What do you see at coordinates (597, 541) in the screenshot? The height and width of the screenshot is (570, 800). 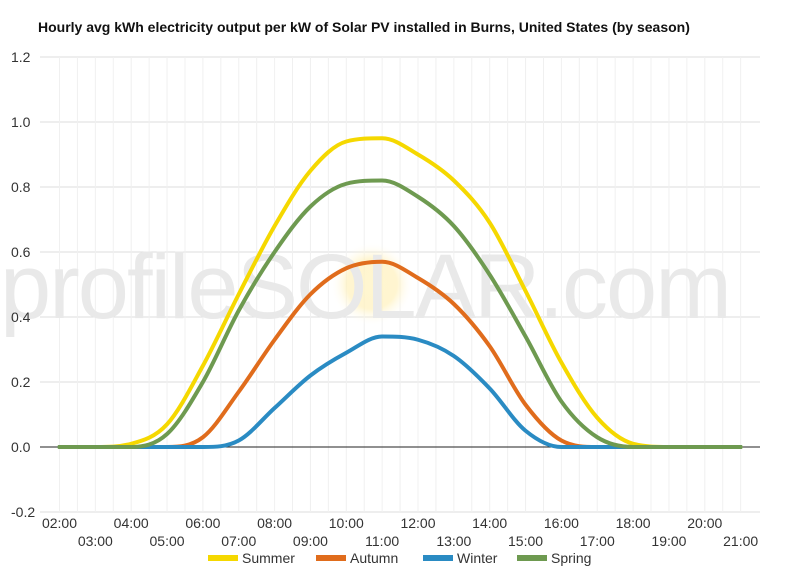 I see `x-tick-label: 17:00` at bounding box center [597, 541].